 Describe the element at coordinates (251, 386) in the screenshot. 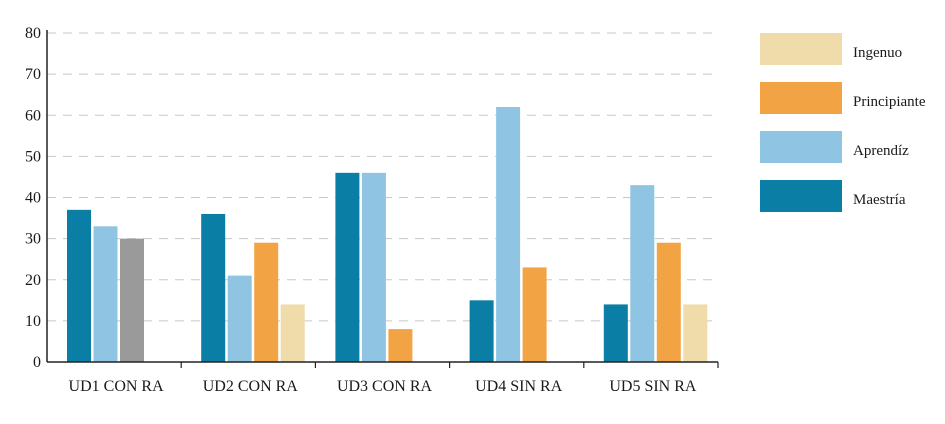

I see `category-label: UD2 CON RA` at that location.